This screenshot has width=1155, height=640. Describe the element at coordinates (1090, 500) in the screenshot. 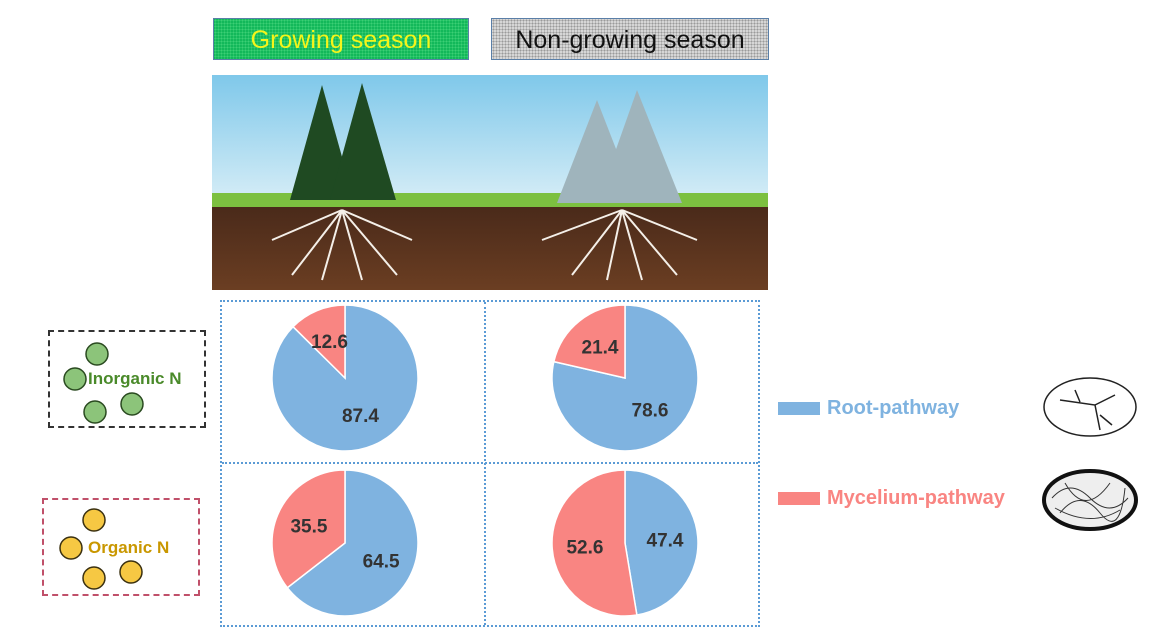

I see `mycelium-icon` at that location.